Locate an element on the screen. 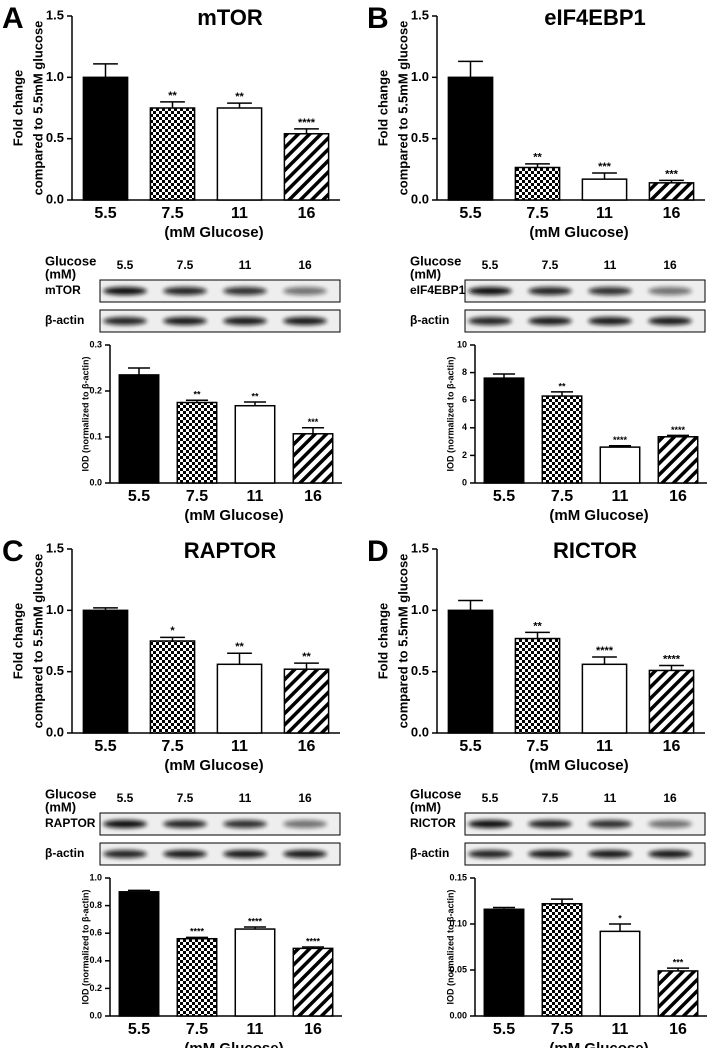 The image size is (717, 1053). lane-label: 5.5 is located at coordinates (125, 798).